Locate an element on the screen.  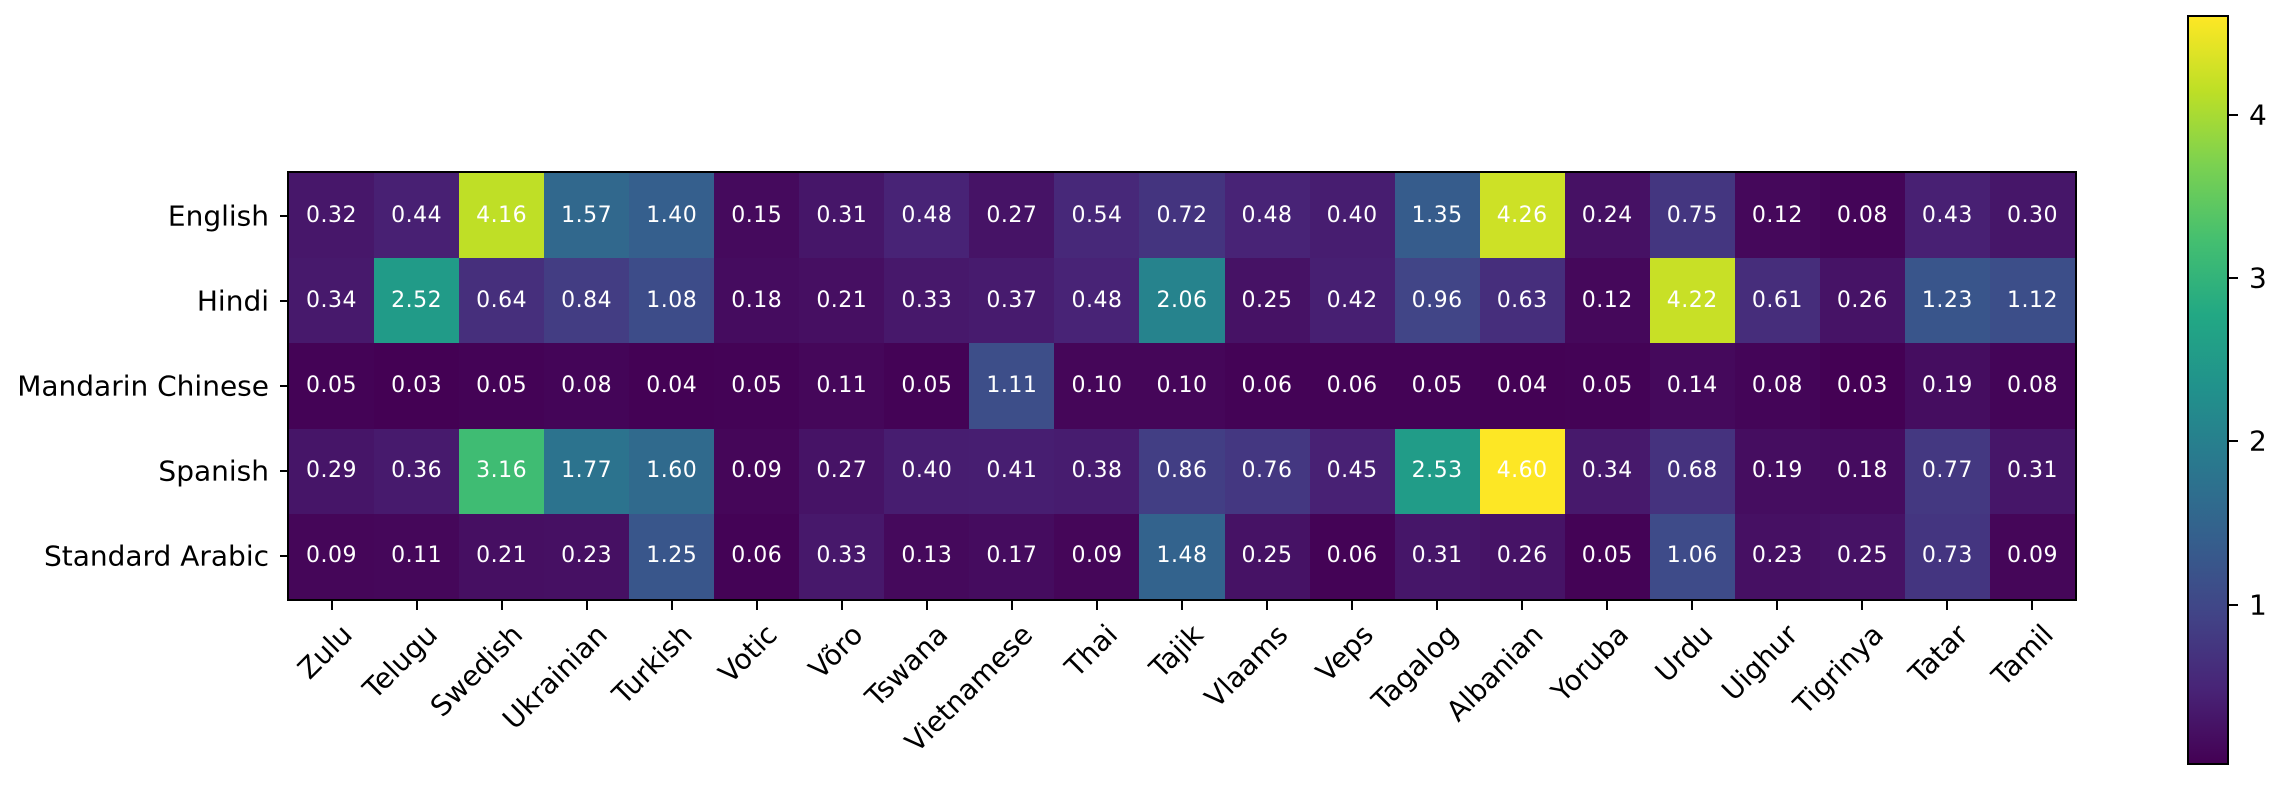
heatmap-cell: 1.40 is located at coordinates (672, 216).